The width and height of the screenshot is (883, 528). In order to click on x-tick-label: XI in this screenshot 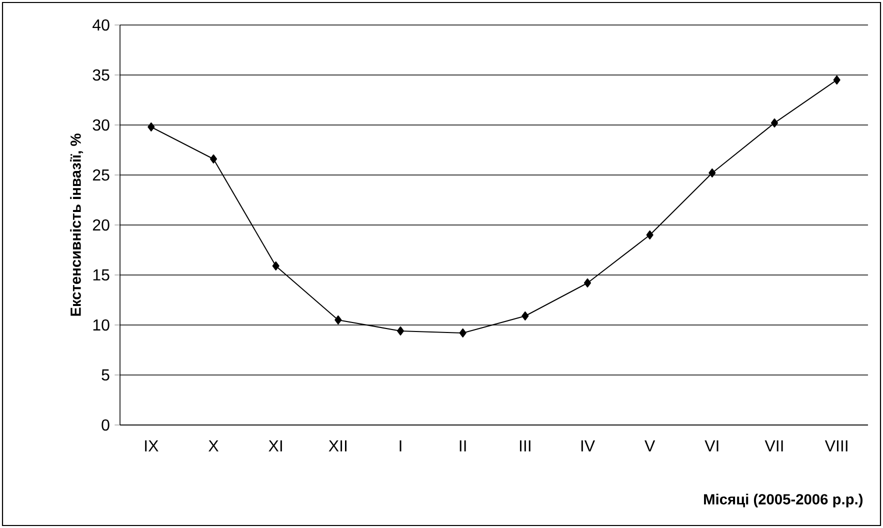, I will do `click(275, 446)`.